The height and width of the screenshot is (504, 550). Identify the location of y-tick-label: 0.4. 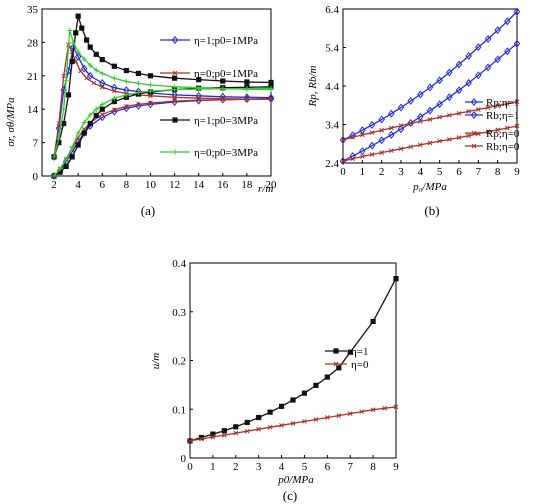
(179, 264).